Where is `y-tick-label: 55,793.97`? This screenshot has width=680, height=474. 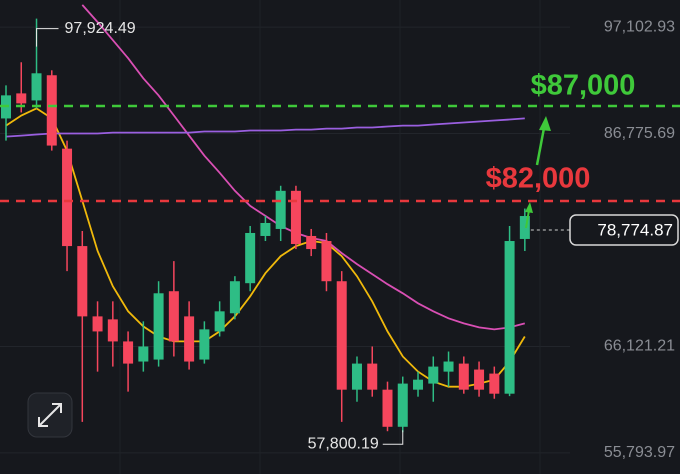 y-tick-label: 55,793.97 is located at coordinates (639, 452).